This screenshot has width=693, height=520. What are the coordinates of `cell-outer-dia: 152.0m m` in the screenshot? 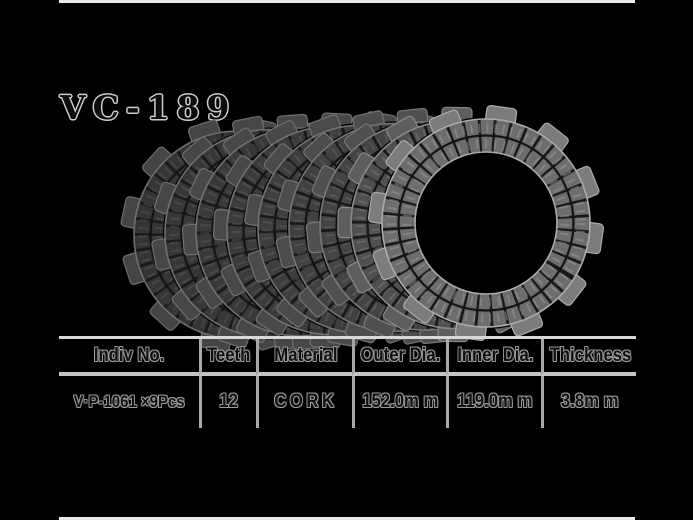 It's located at (399, 402).